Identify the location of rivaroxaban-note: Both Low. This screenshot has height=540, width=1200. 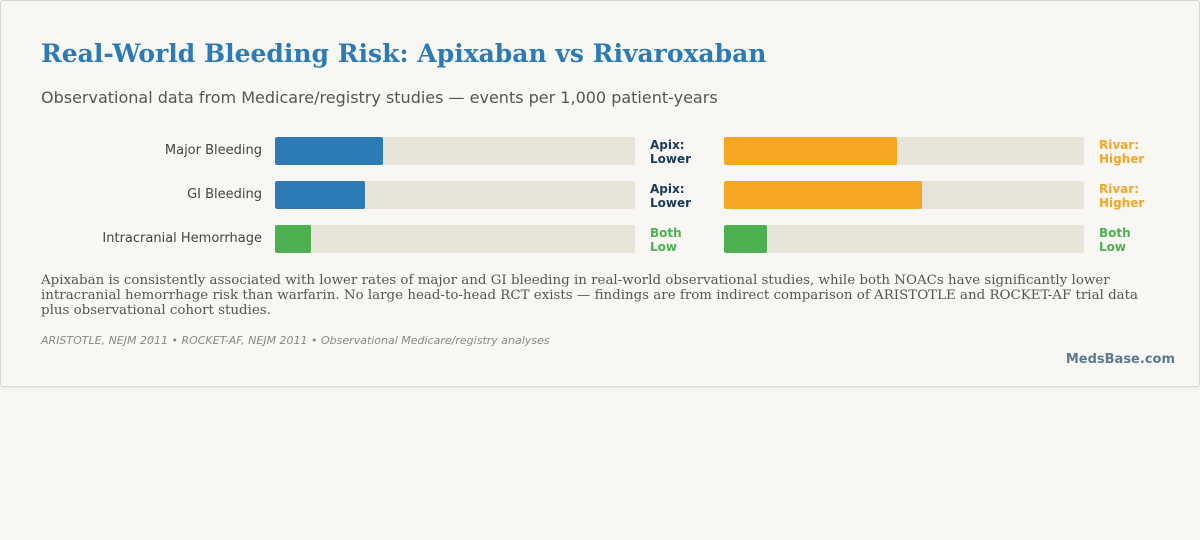
(1115, 240).